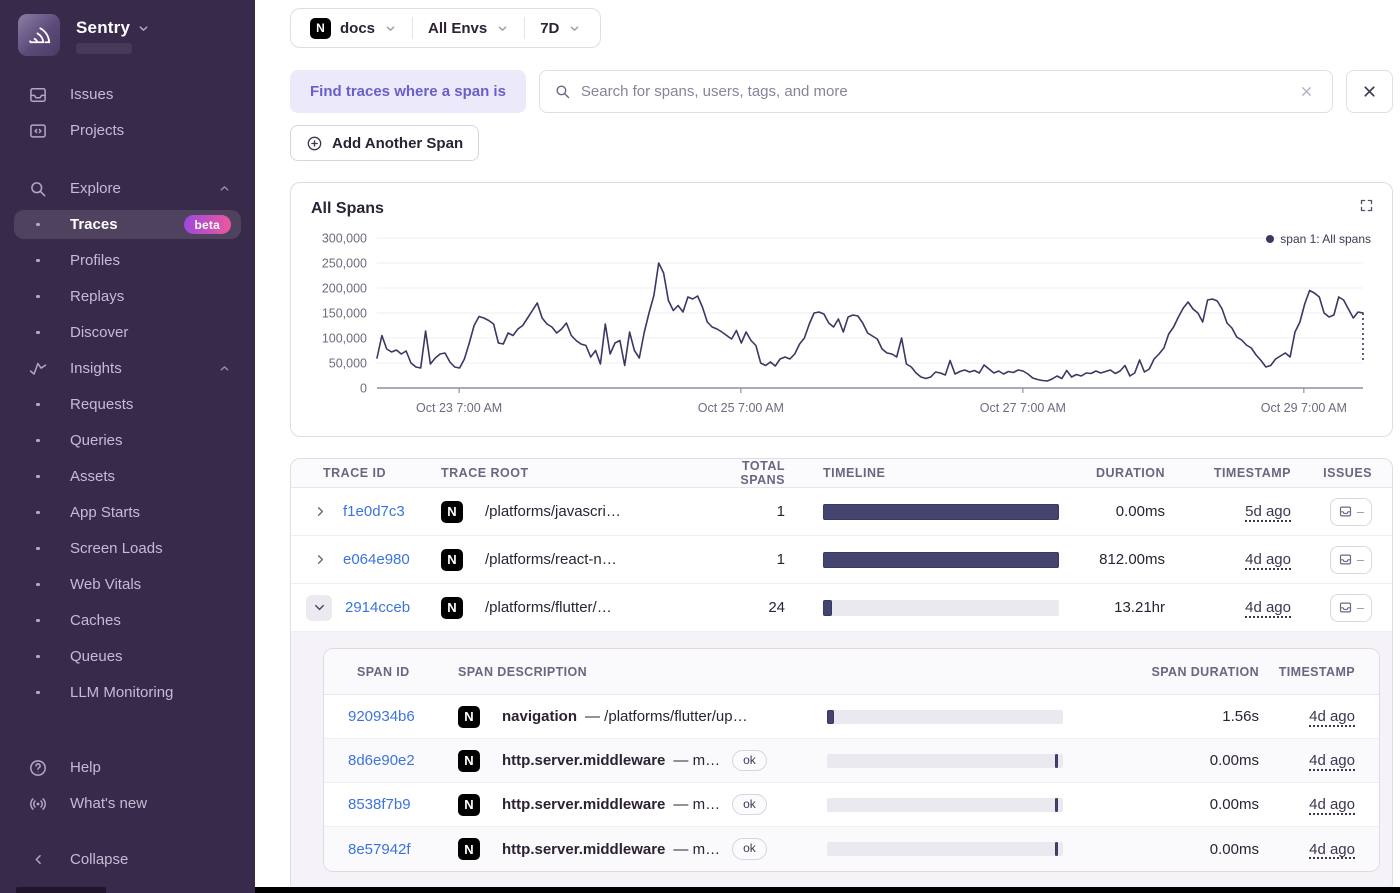 The height and width of the screenshot is (893, 1400). What do you see at coordinates (127, 296) in the screenshot?
I see `sidebar-item-replays: Replays` at bounding box center [127, 296].